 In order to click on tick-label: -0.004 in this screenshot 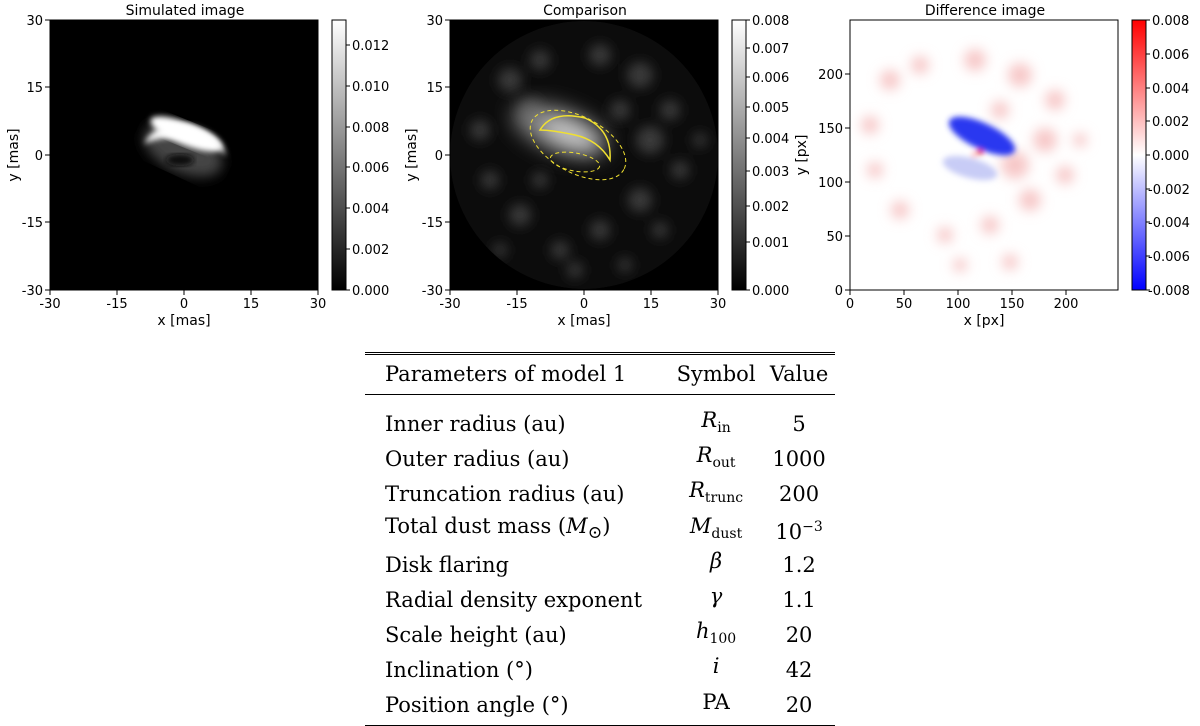, I will do `click(1169, 223)`.